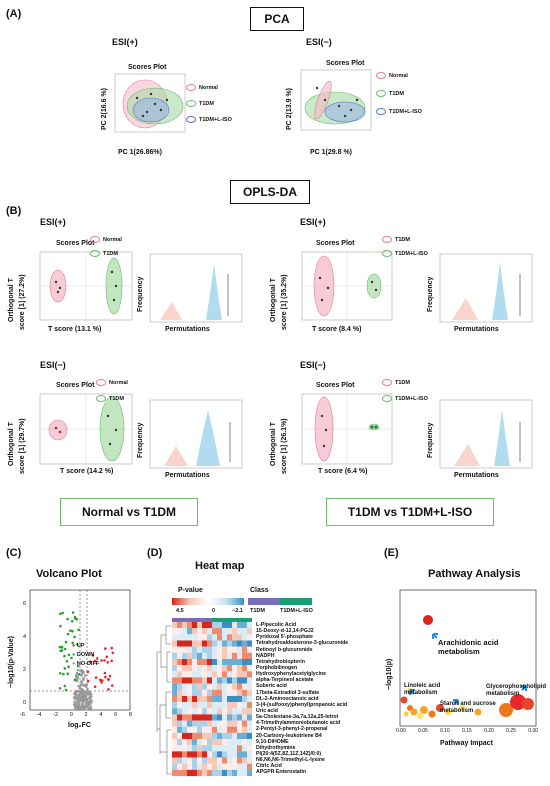  I want to click on metabolite-label: PI(20:4(5Z,8Z,11Z,14Z)/0:0), so click(289, 753).